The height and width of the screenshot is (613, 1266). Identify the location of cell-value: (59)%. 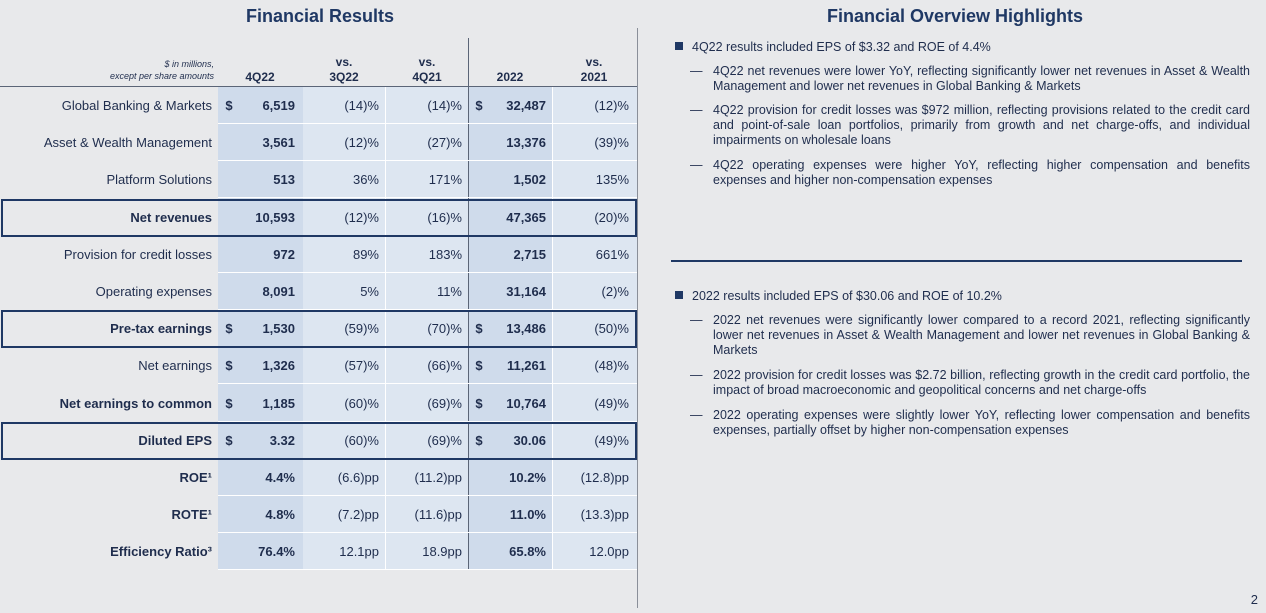
(361, 329).